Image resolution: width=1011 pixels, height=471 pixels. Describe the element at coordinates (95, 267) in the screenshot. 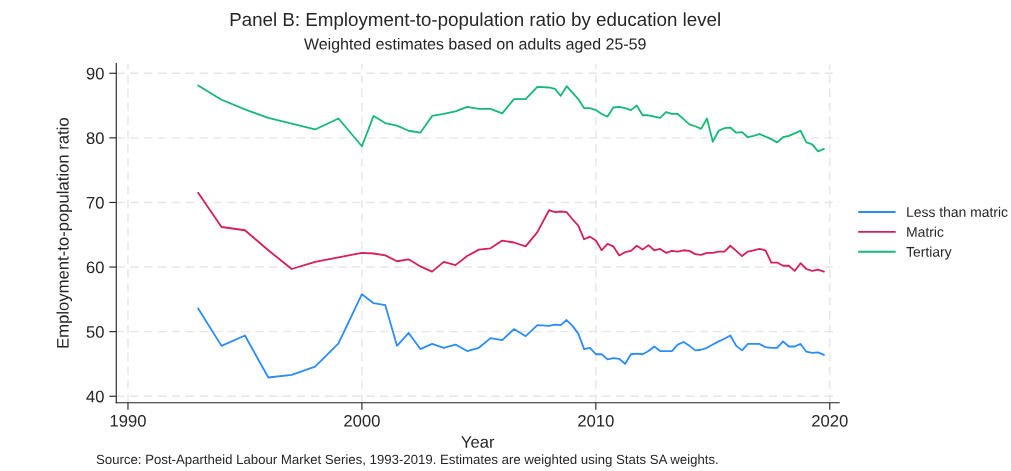

I see `y-tick-label: 60` at that location.